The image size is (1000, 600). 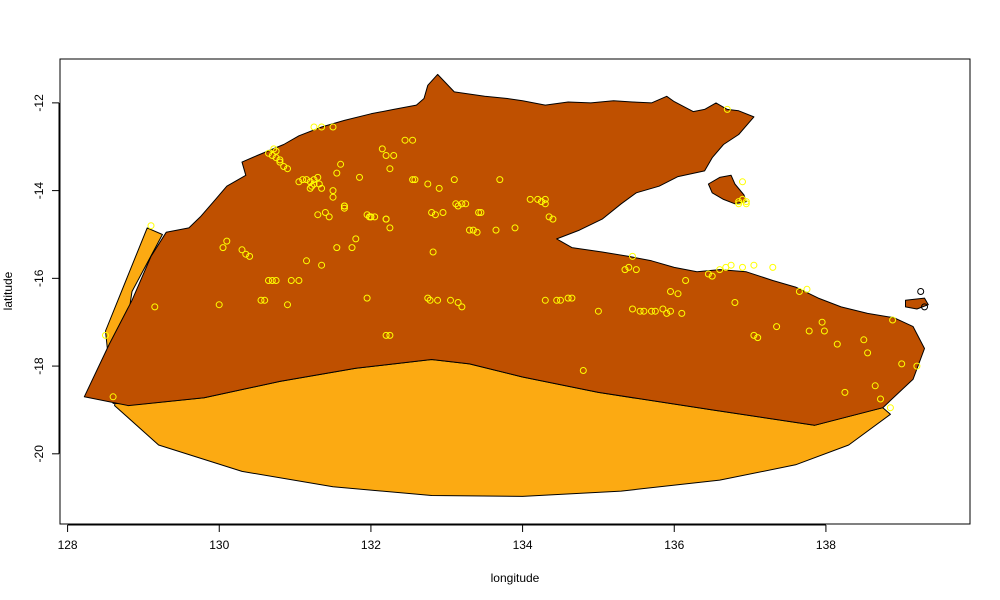 I want to click on x-tick-label: 128, so click(x=68, y=545).